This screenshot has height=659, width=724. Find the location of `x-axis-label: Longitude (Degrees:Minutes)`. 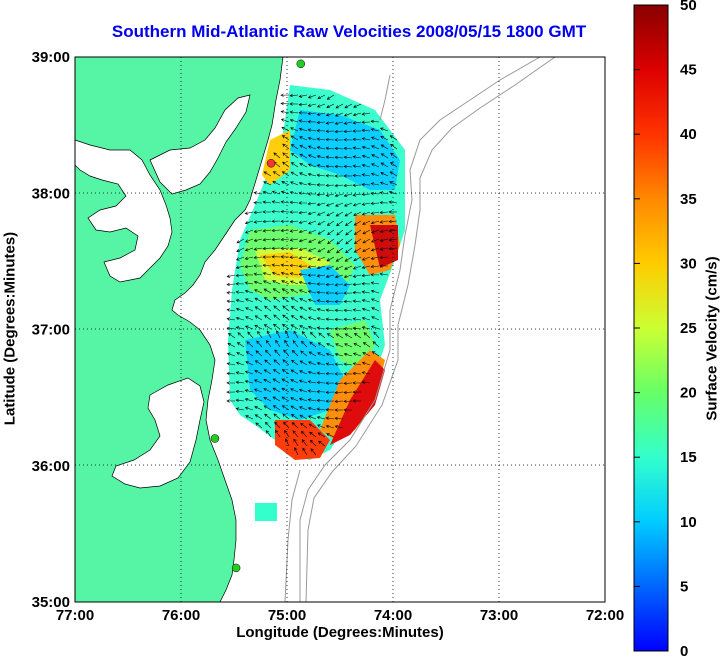

x-axis-label: Longitude (Degrees:Minutes) is located at coordinates (340, 632).